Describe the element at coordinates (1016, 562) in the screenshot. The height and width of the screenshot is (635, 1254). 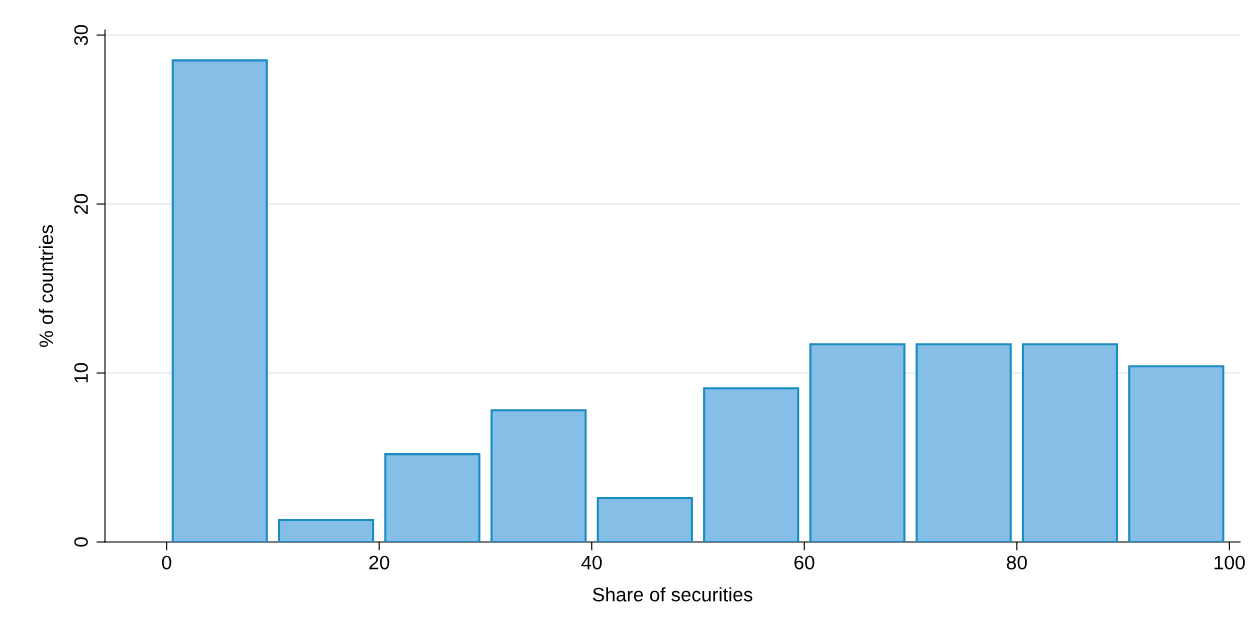
I see `x-tick-label: 80` at that location.